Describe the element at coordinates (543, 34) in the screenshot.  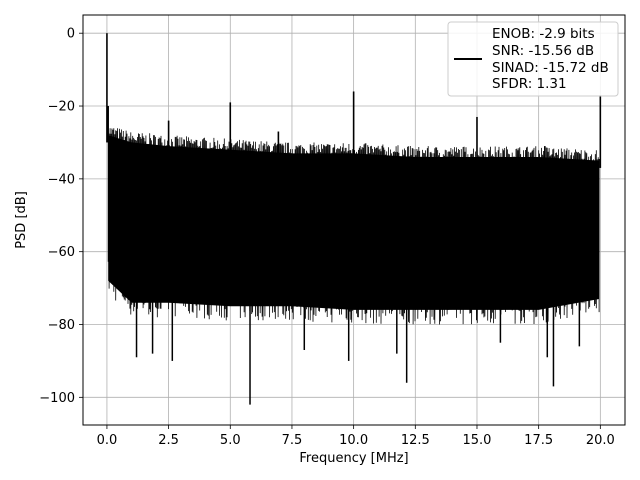
I see `legend-line-enob: ENOB: -2.9 bits` at that location.